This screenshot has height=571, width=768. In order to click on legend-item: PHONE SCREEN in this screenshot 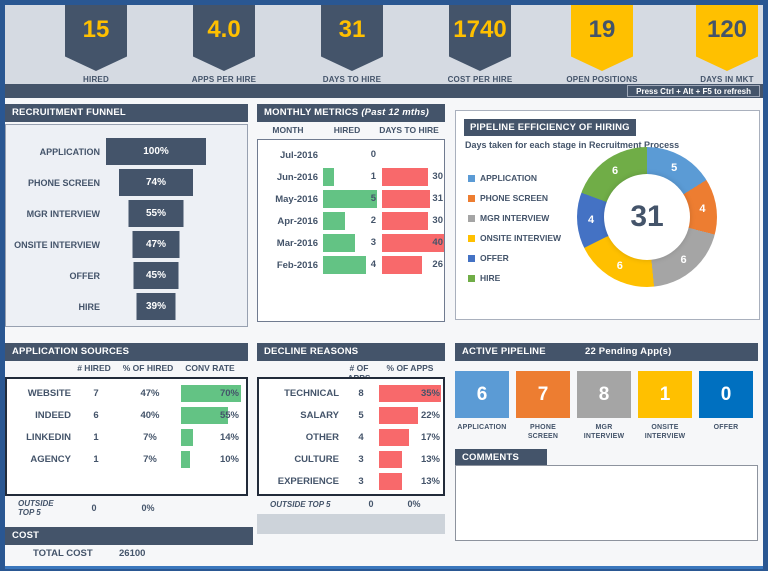, I will do `click(524, 198)`.